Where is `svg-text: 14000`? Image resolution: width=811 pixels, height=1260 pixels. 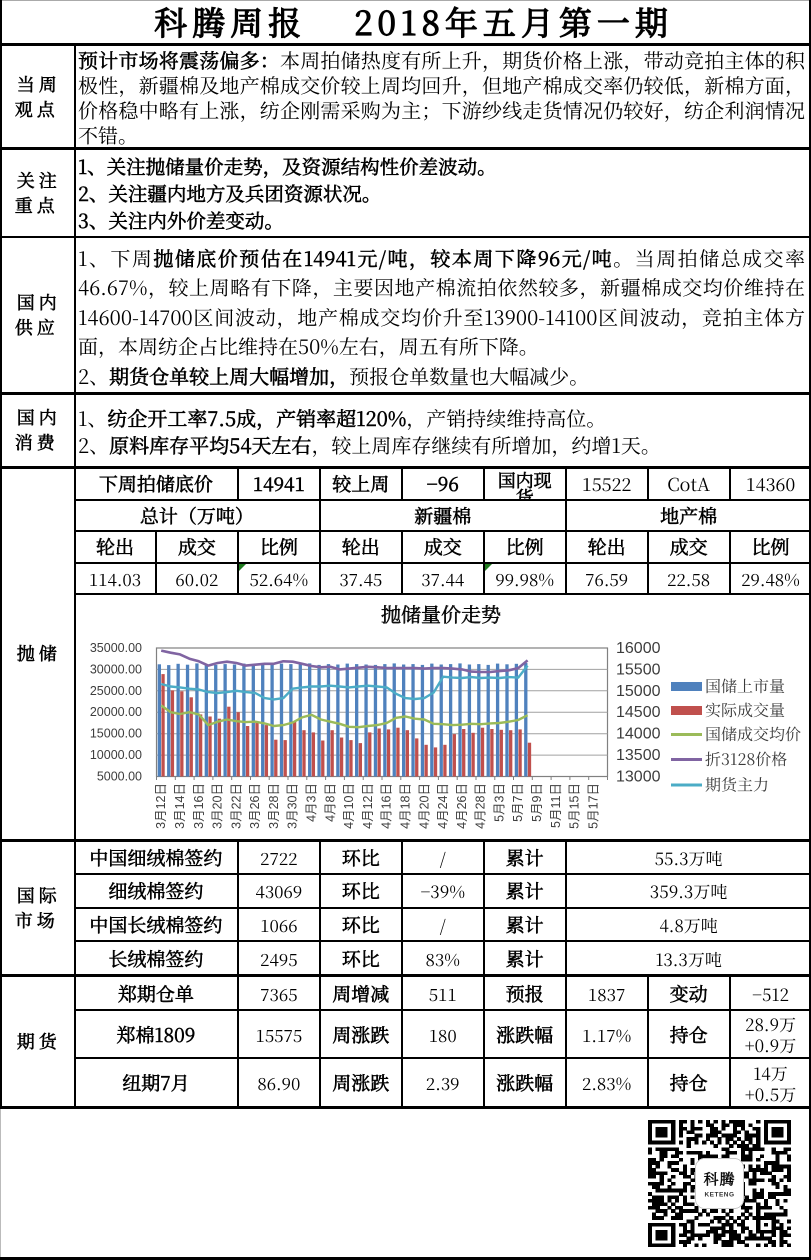
svg-text: 14000 is located at coordinates (638, 734).